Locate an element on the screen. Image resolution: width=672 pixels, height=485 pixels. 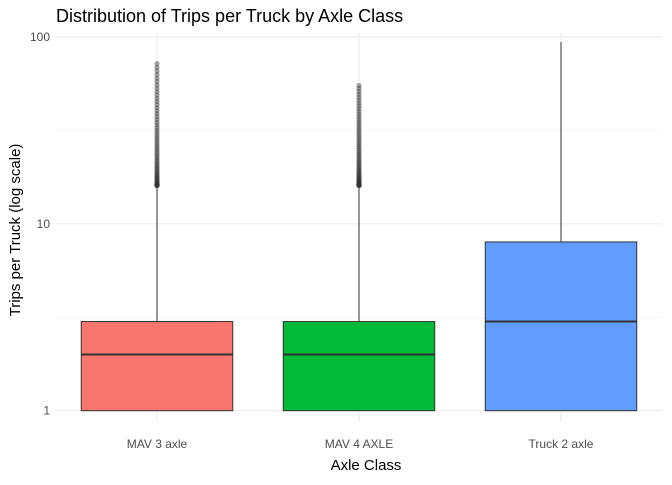
x-tick-label: Truck 2 axle is located at coordinates (561, 444).